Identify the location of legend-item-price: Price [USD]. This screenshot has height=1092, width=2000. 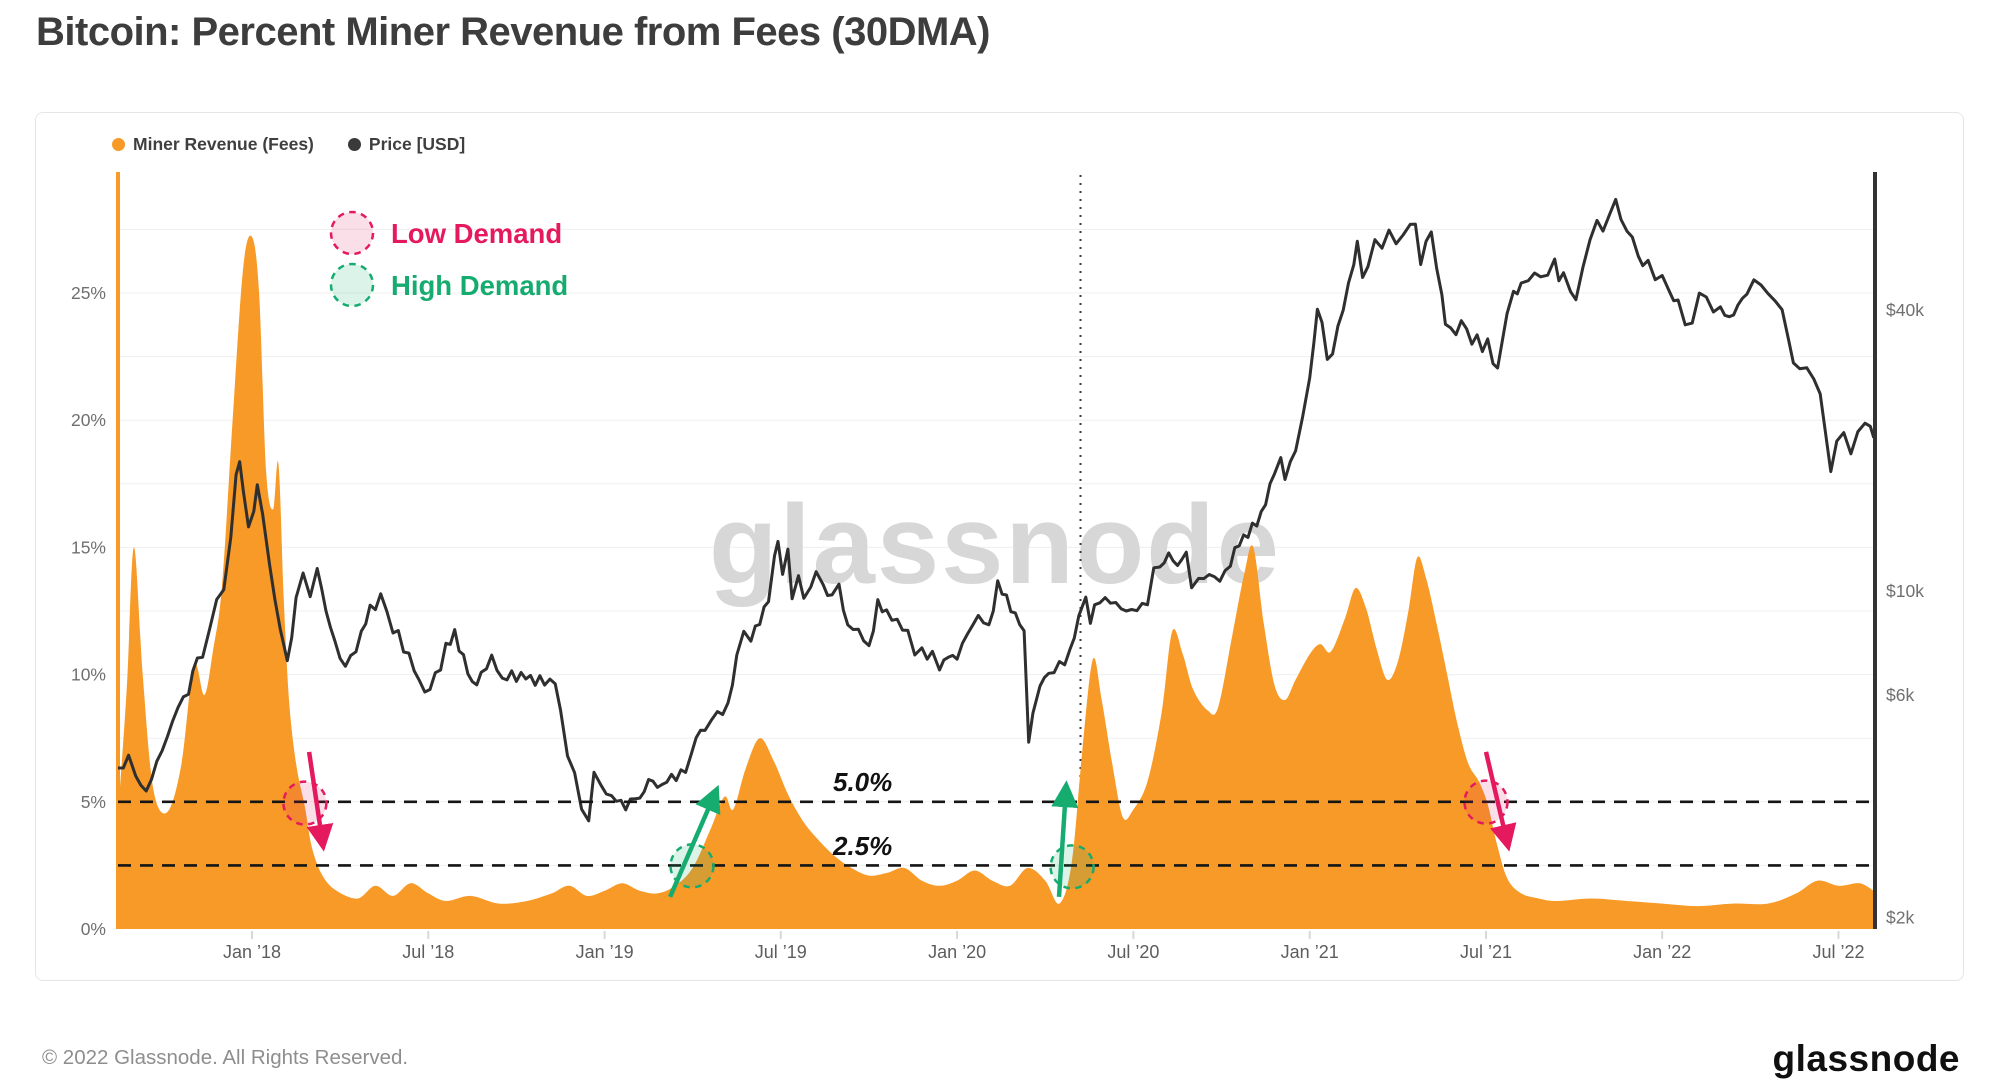
(406, 144).